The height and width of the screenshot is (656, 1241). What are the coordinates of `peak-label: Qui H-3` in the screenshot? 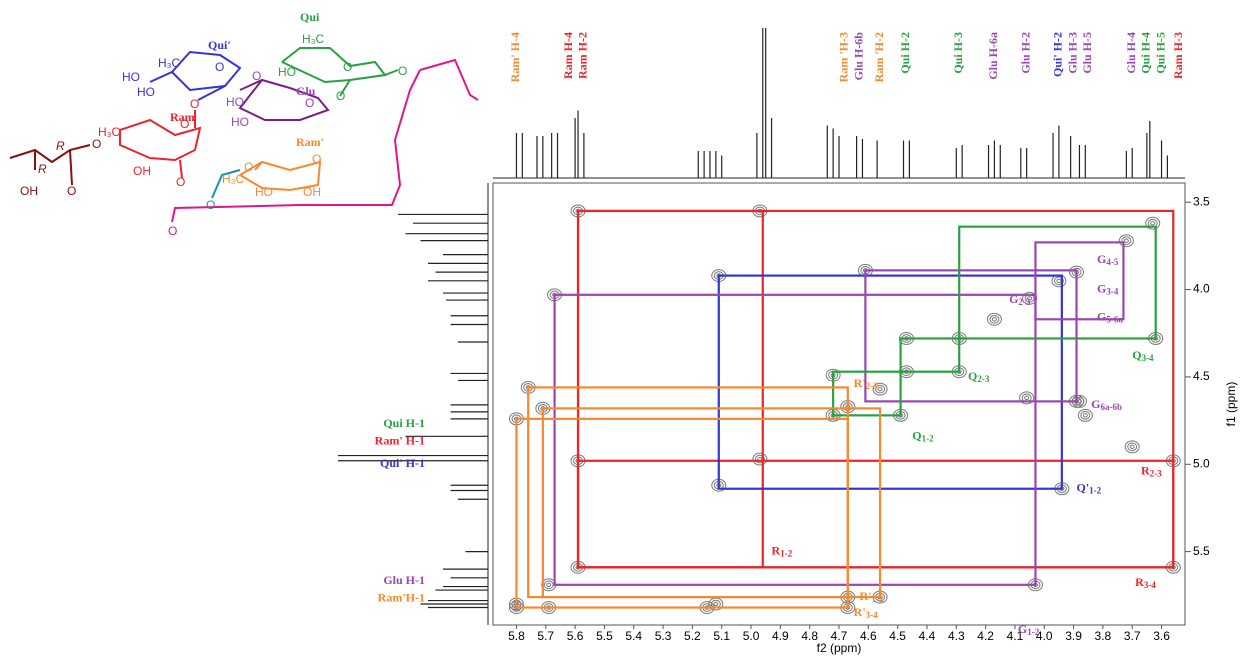 It's located at (958, 53).